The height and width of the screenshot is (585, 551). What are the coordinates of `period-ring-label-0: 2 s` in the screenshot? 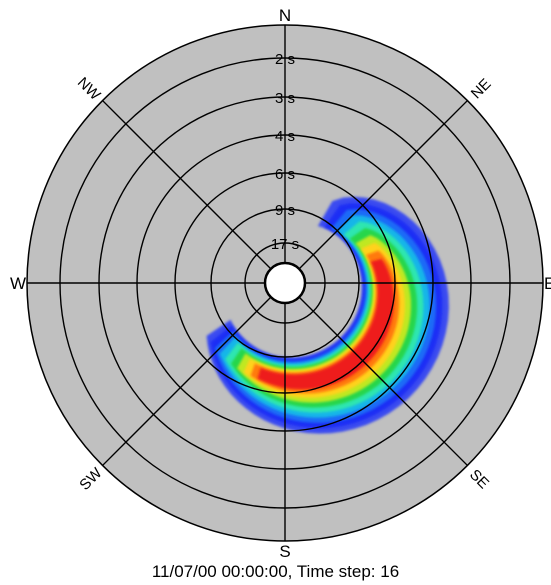 It's located at (285, 59).